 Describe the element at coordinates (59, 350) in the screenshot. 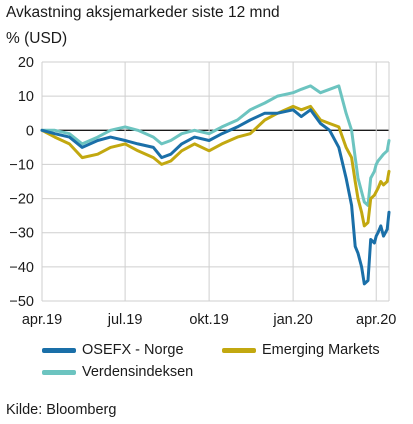

I see `legend-swatch-osefx` at that location.